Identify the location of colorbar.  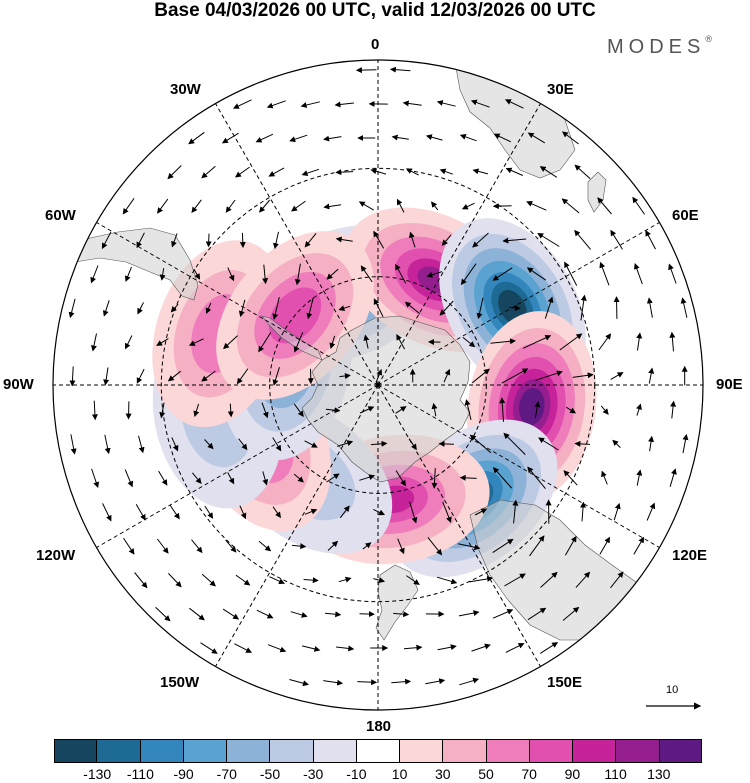
(378, 751).